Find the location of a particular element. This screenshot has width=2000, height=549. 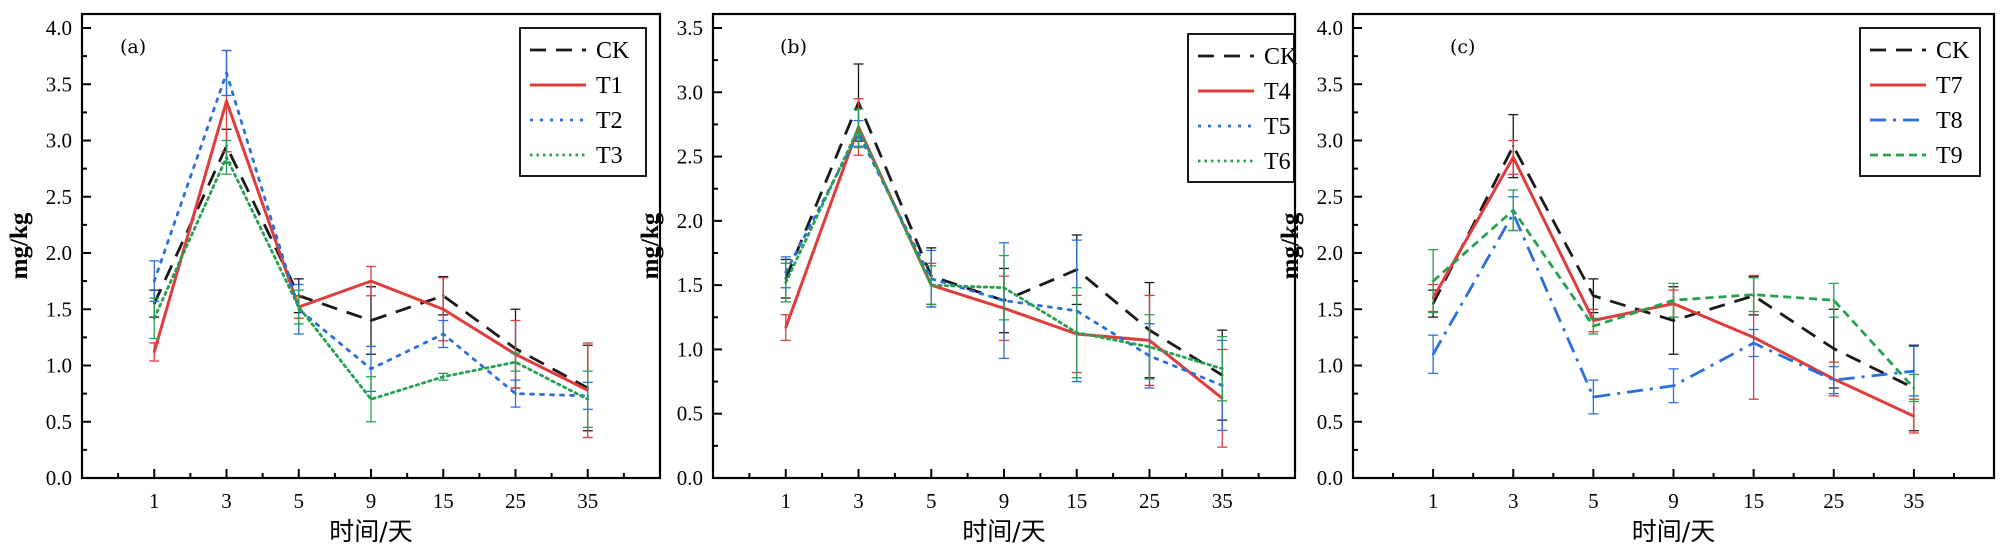

panel-label: (b) is located at coordinates (793, 47).